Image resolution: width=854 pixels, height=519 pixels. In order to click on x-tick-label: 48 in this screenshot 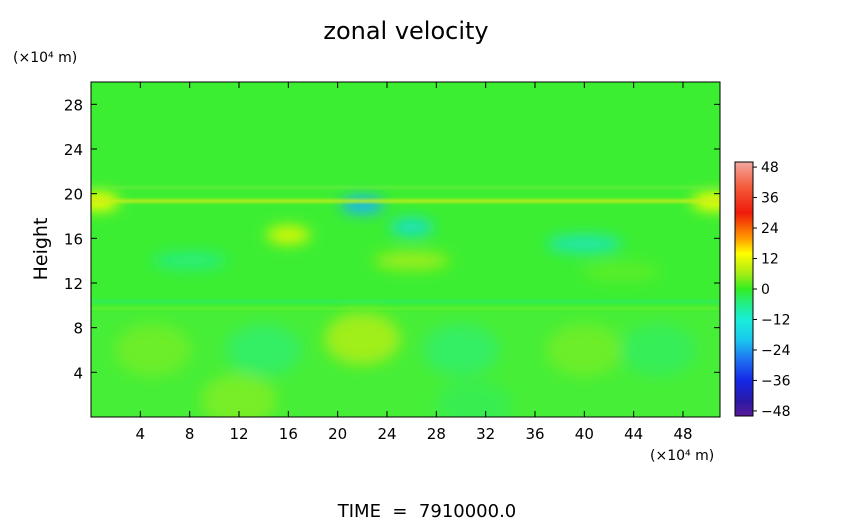, I will do `click(682, 434)`.